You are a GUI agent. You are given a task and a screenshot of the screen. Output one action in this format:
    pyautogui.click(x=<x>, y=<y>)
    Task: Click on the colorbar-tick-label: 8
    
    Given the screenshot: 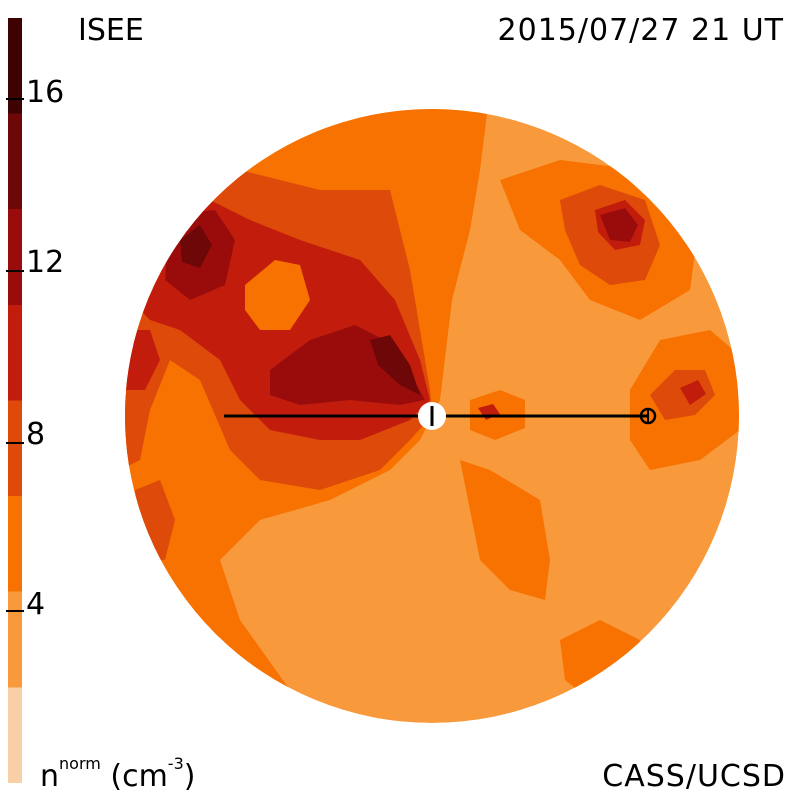 What is the action you would take?
    pyautogui.click(x=36, y=434)
    